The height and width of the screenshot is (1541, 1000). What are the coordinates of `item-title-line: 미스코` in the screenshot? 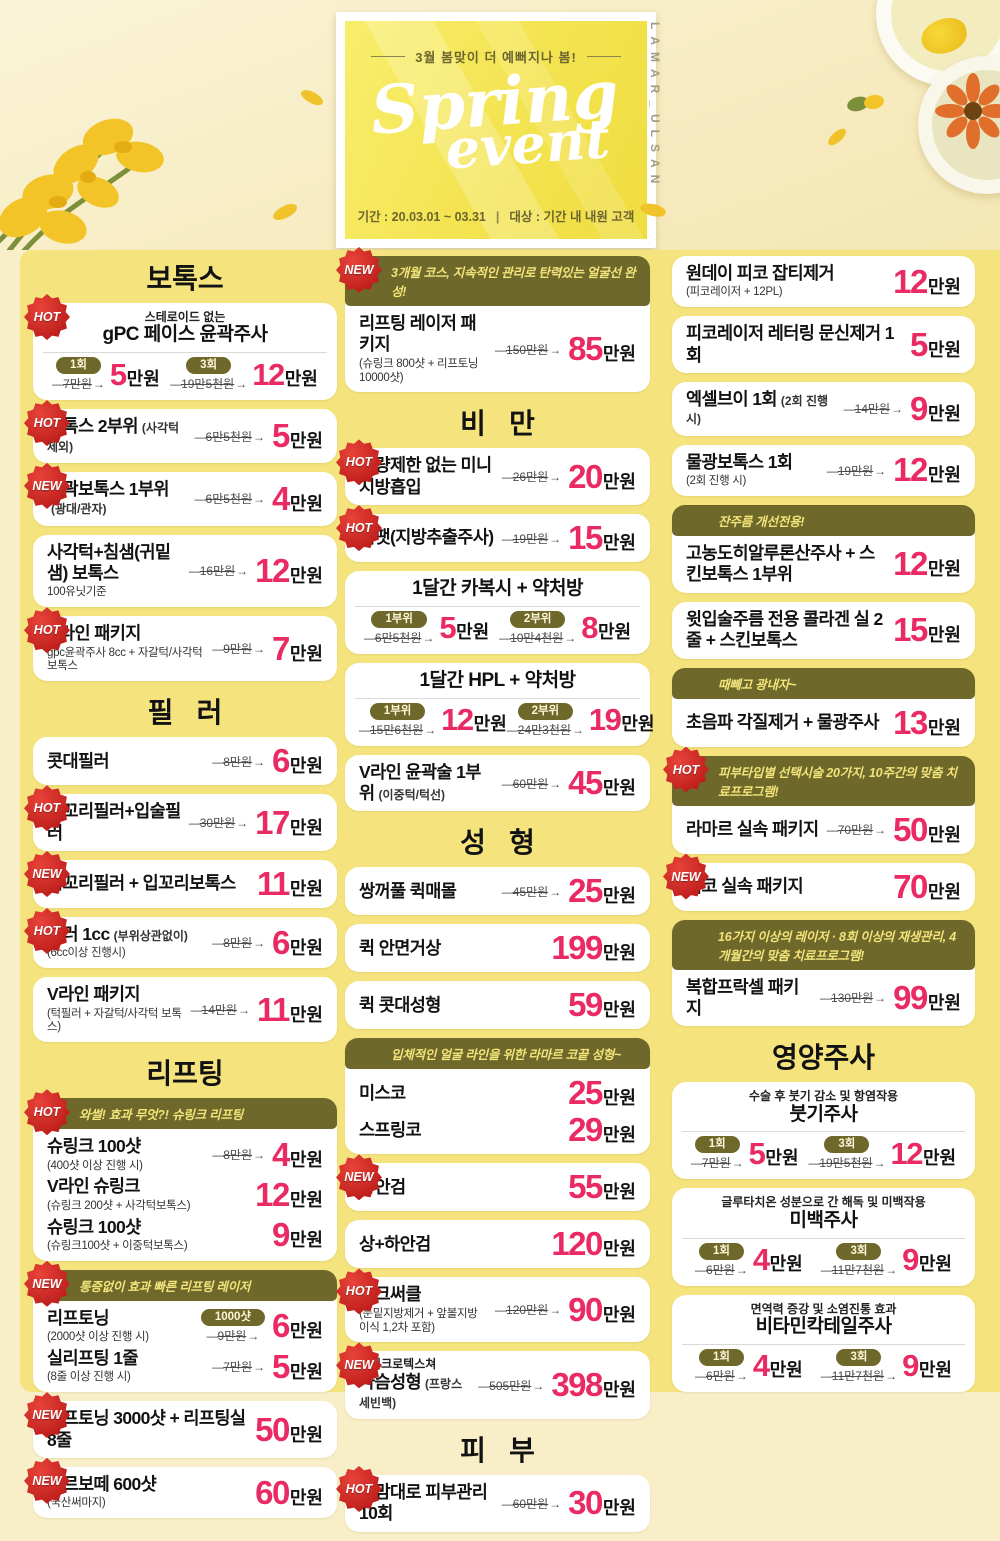 It's located at (382, 1093).